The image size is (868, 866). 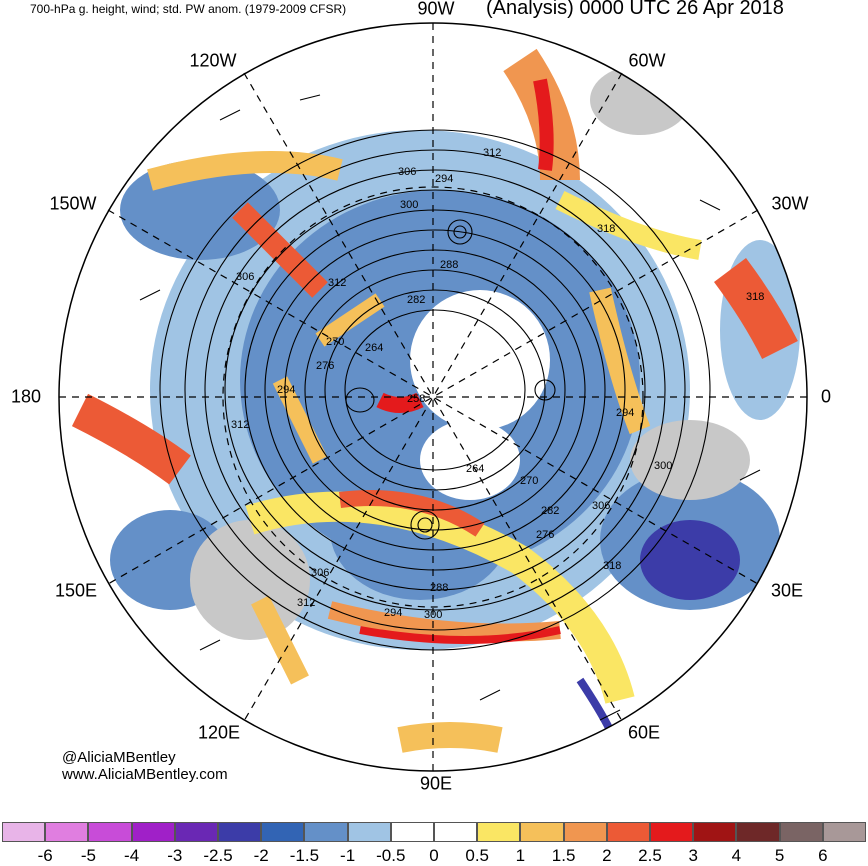 What do you see at coordinates (175, 855) in the screenshot?
I see `colorbar-tick-label: -3` at bounding box center [175, 855].